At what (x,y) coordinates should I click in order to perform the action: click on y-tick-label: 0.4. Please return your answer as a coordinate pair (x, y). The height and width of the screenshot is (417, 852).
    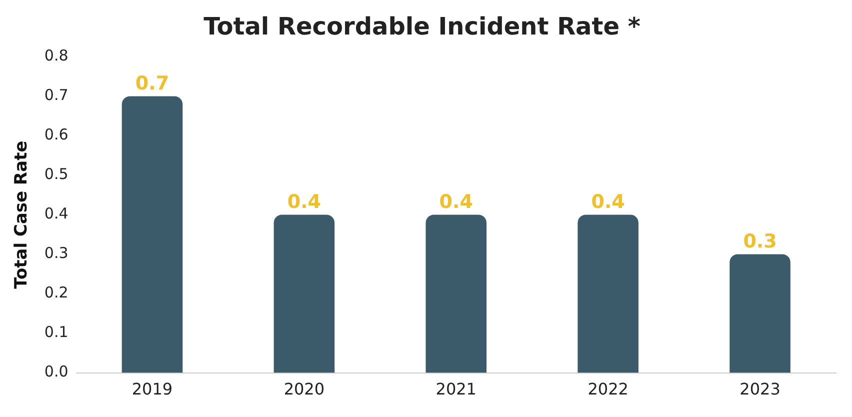
    Looking at the image, I should click on (56, 213).